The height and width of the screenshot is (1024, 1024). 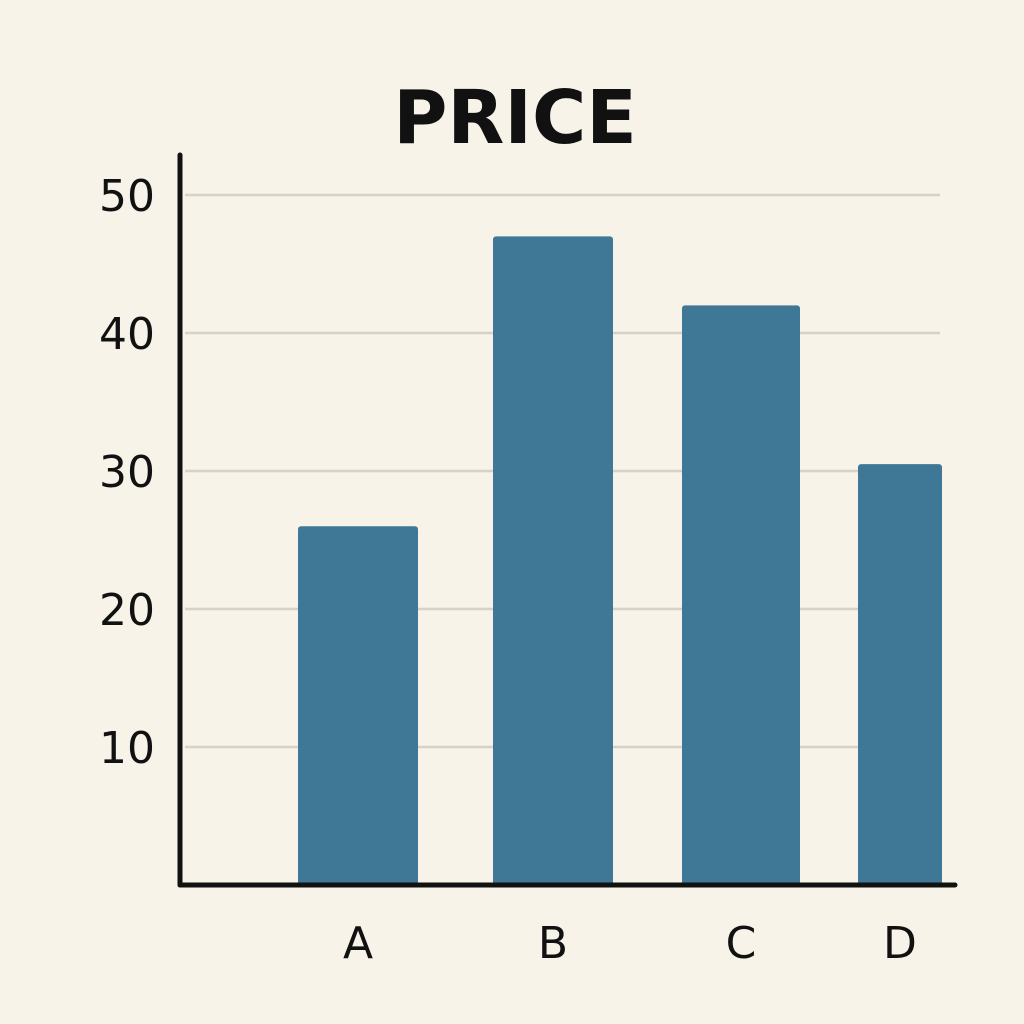 What do you see at coordinates (553, 560) in the screenshot?
I see `bar-B` at bounding box center [553, 560].